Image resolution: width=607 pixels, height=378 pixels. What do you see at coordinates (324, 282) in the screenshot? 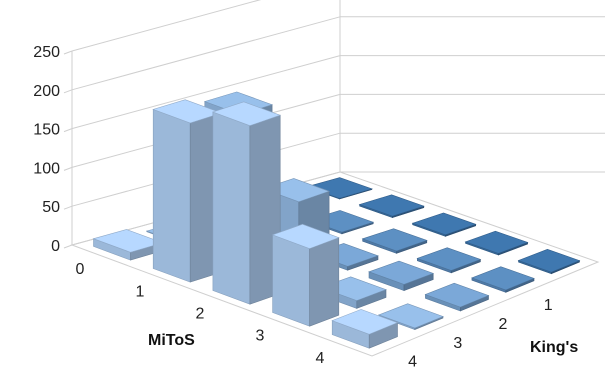
I see `bar-front` at bounding box center [324, 282].